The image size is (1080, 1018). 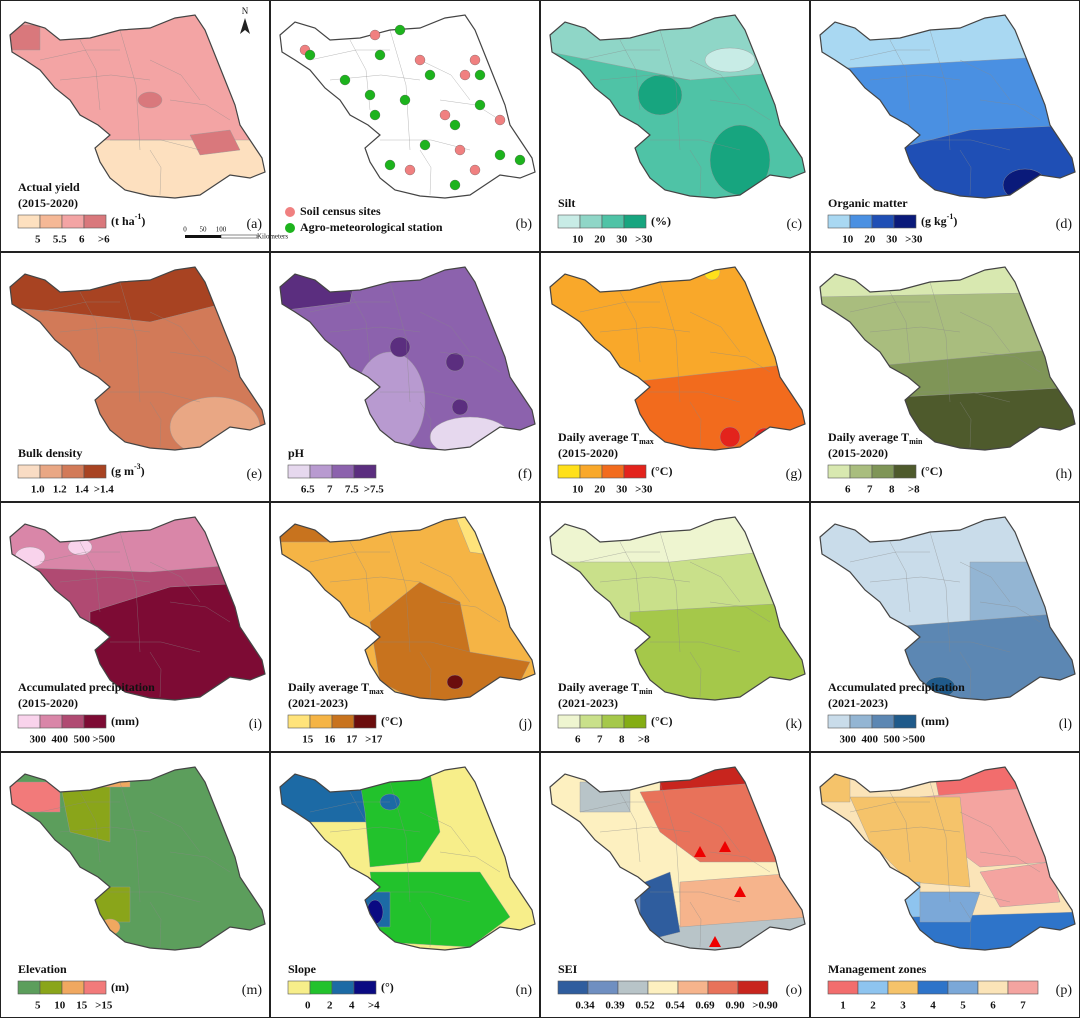 What do you see at coordinates (120, 987) in the screenshot?
I see `unit-text: (m)` at bounding box center [120, 987].